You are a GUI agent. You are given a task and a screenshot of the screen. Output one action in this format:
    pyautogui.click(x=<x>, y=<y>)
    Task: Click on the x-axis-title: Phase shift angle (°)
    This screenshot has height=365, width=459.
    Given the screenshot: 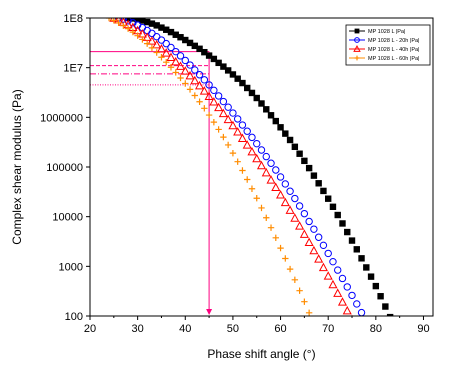 What is the action you would take?
    pyautogui.click(x=261, y=354)
    